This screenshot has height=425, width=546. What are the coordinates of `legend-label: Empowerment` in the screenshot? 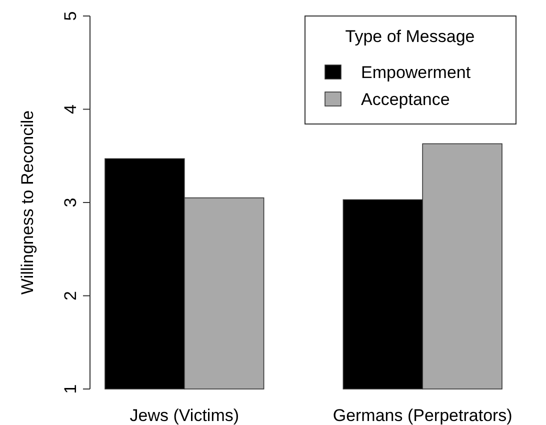 It's located at (416, 72).